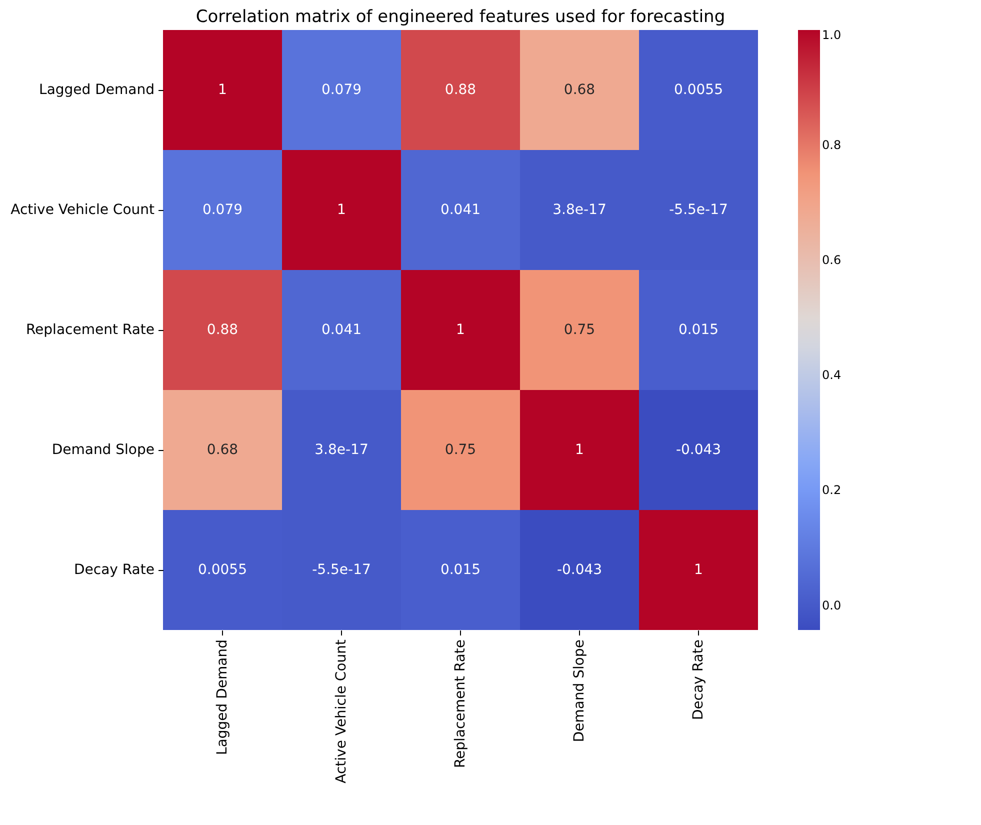 The width and height of the screenshot is (981, 825). Describe the element at coordinates (90, 330) in the screenshot. I see `y-tick-label: Replacement Rate` at that location.